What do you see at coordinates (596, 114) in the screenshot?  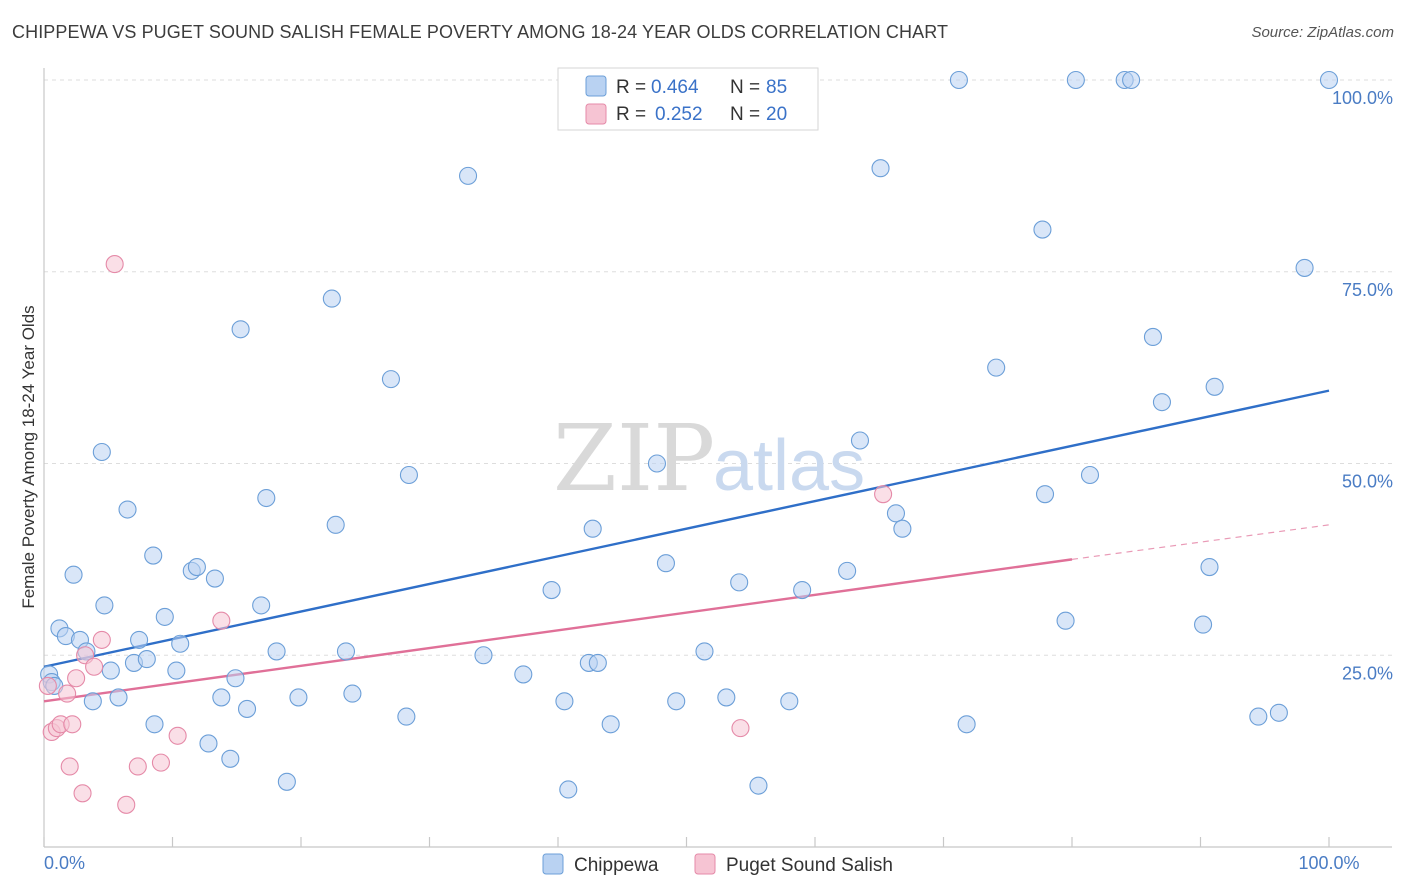 I see `legend-swatch-puget` at bounding box center [596, 114].